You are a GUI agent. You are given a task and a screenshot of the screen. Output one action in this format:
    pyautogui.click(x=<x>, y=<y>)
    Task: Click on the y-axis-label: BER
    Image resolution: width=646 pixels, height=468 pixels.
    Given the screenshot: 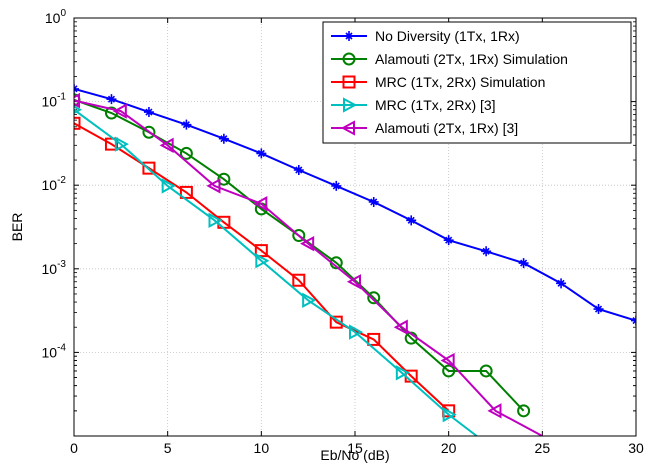 What is the action you would take?
    pyautogui.click(x=17, y=227)
    